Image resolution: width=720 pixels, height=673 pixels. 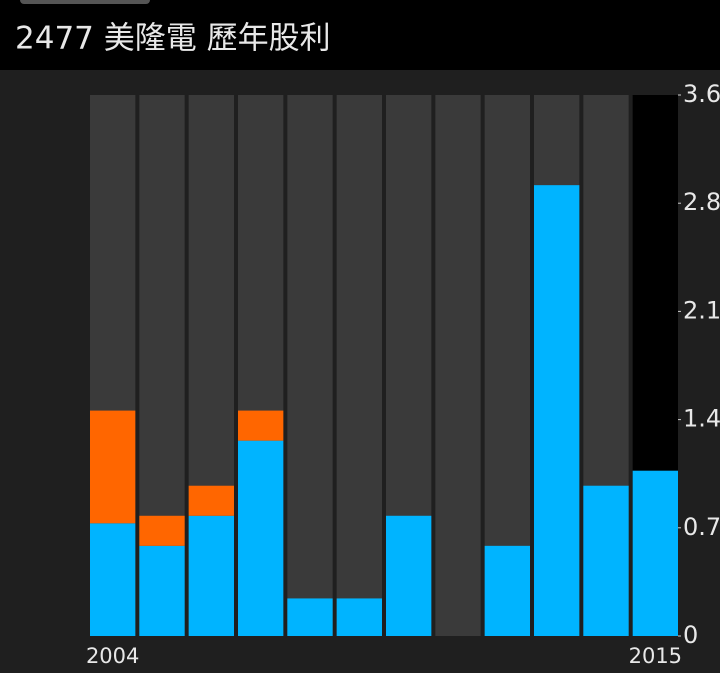 What do you see at coordinates (690, 635) in the screenshot?
I see `y-tick-label: 0` at bounding box center [690, 635].